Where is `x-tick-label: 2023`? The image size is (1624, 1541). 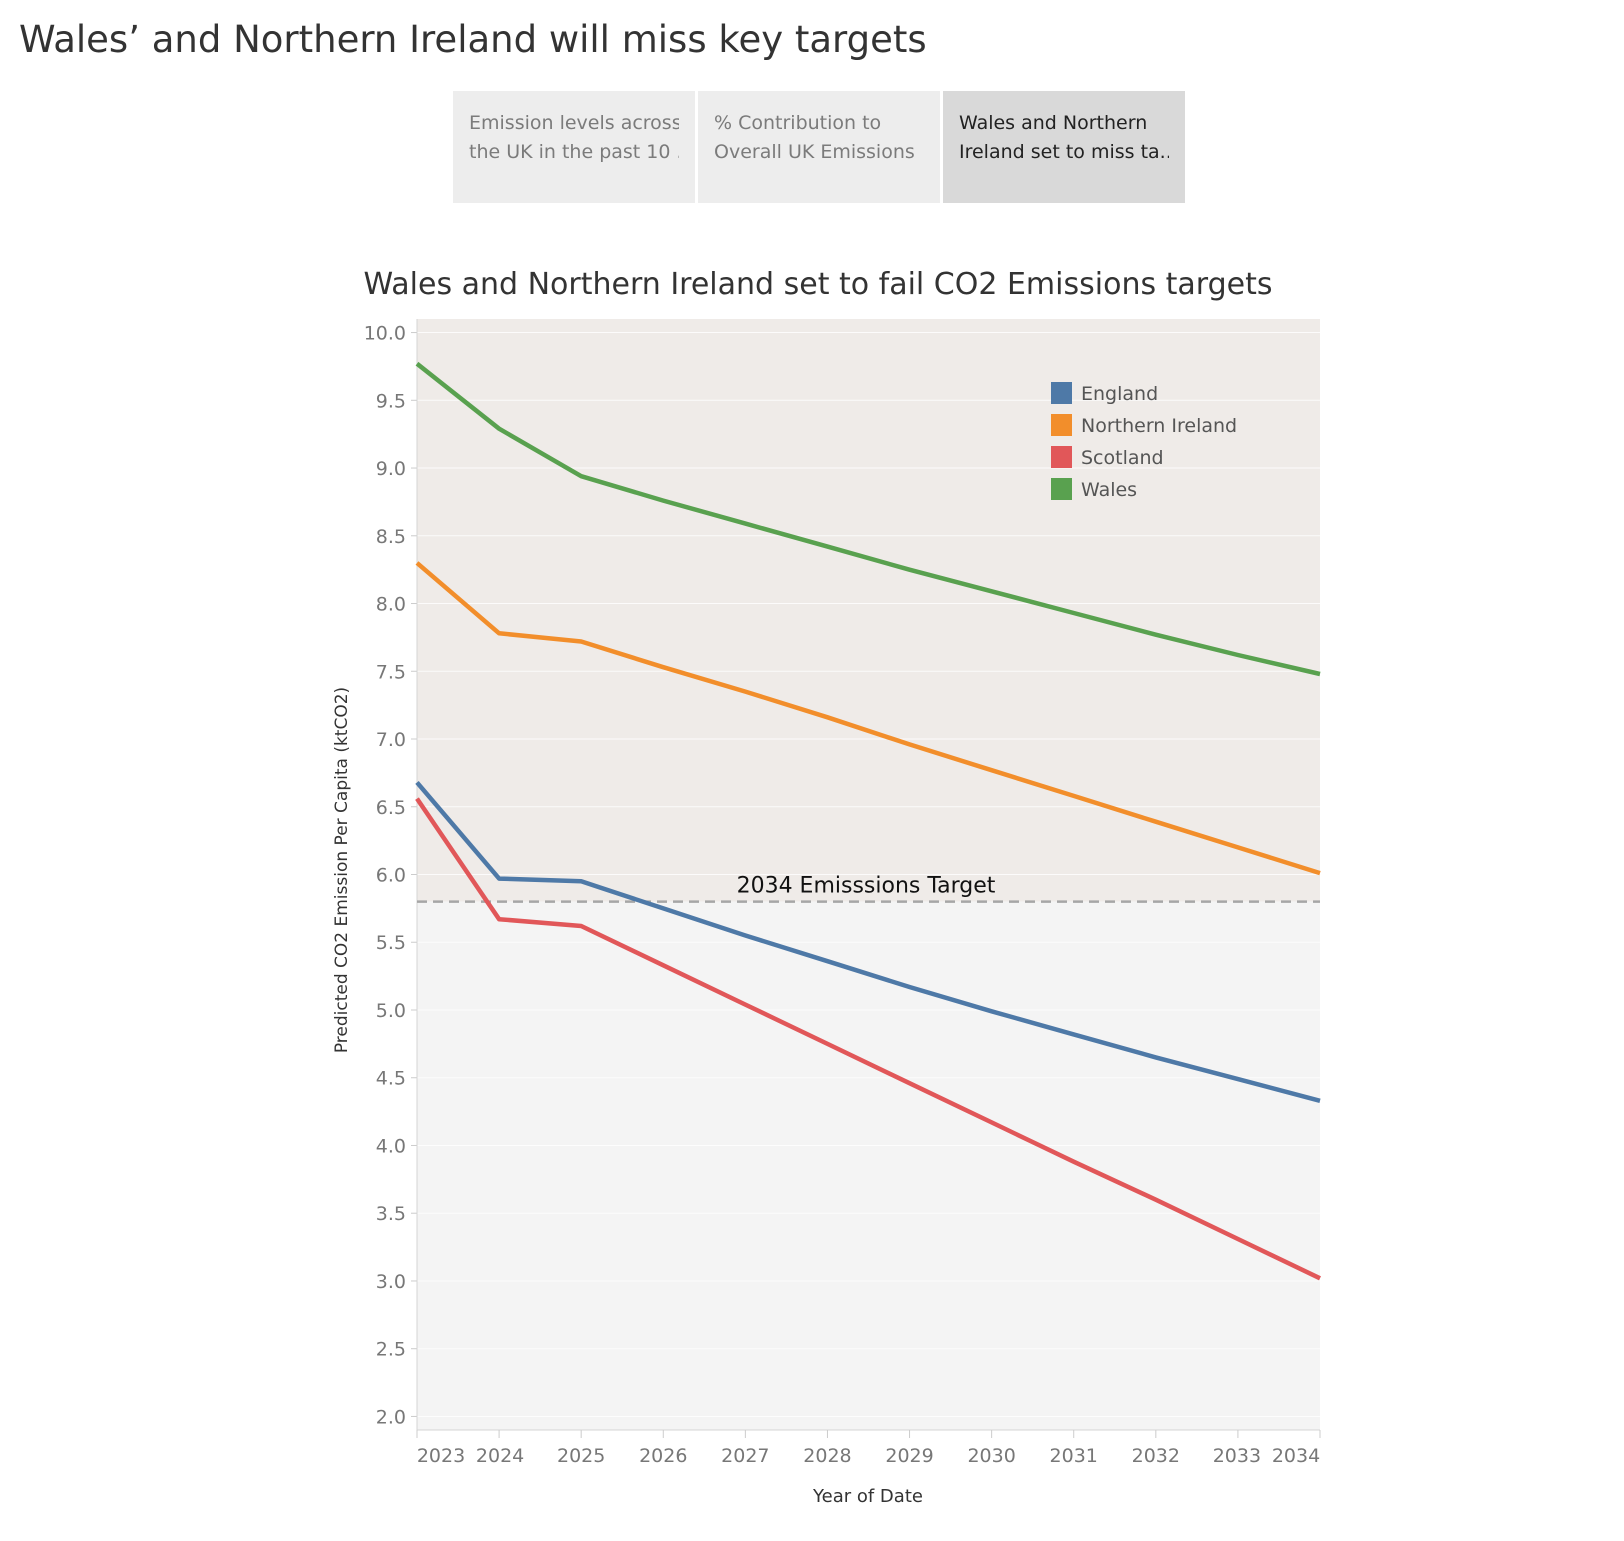
x-tick-label: 2023 is located at coordinates (441, 1456).